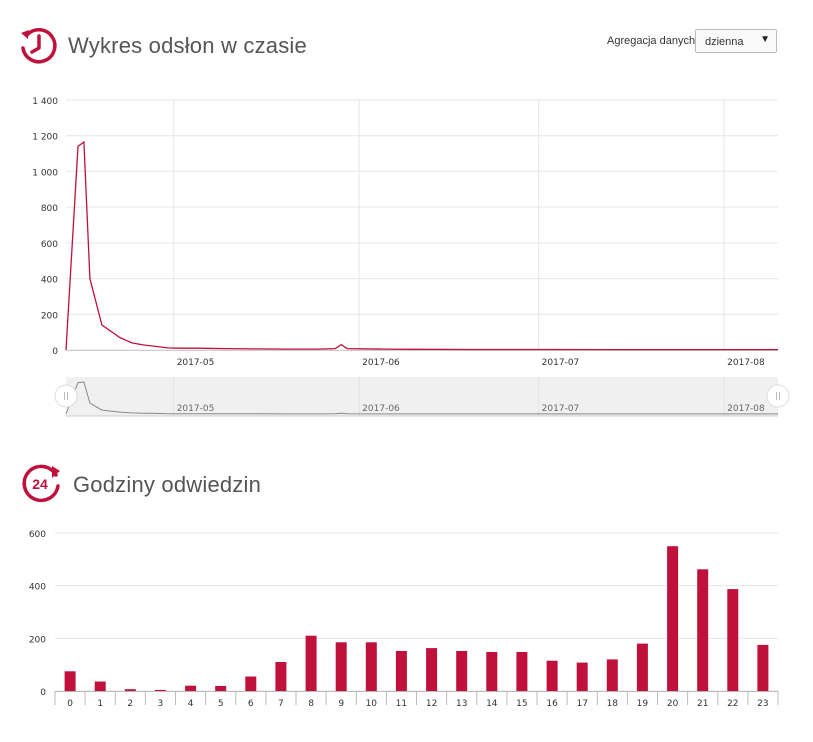 The height and width of the screenshot is (742, 813). Describe the element at coordinates (746, 363) in the screenshot. I see `x-tick-label: 2017-08` at that location.